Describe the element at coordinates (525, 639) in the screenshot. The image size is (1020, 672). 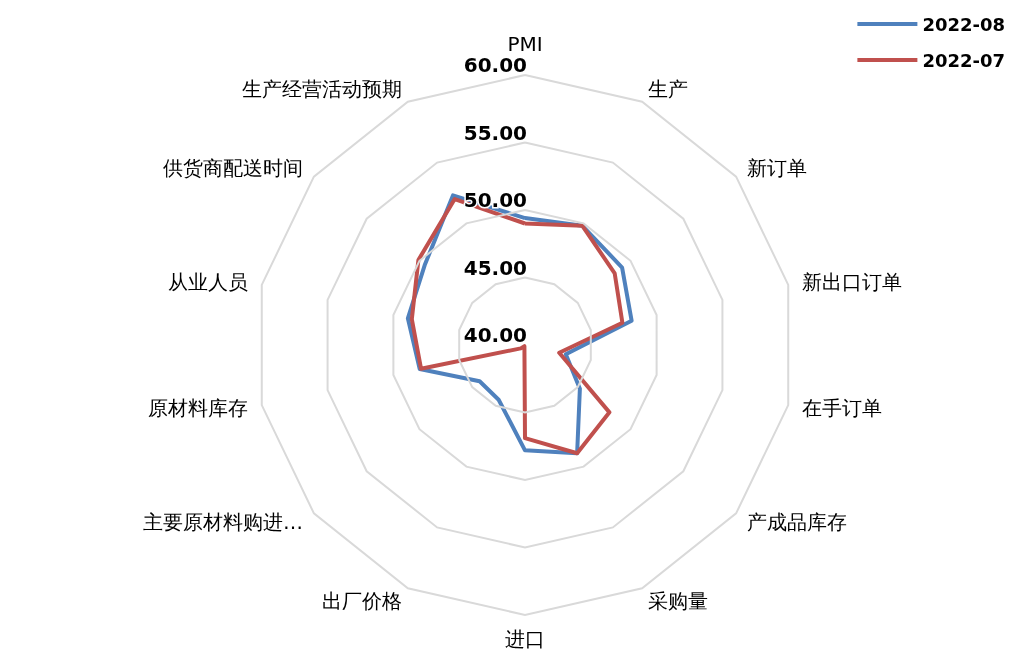
I see `spoke-label: 进口` at that location.